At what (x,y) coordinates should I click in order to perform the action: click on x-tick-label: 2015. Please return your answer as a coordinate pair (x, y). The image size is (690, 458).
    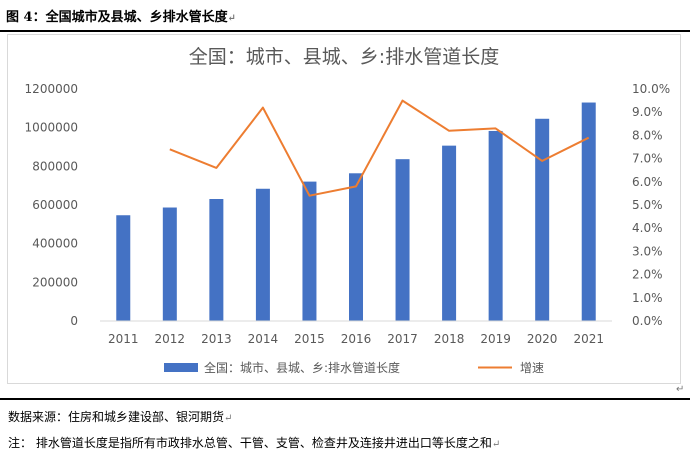
    Looking at the image, I should click on (309, 339).